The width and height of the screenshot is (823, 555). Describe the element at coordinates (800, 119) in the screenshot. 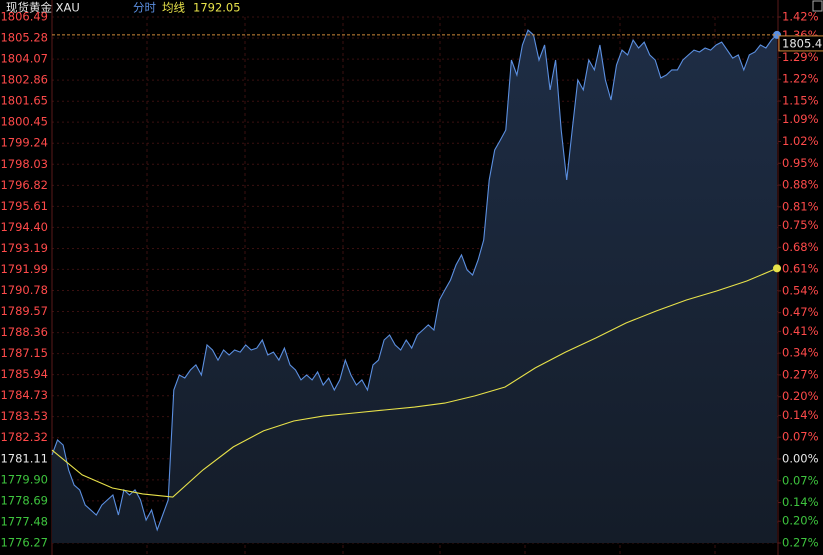

I see `y2-tick-label: 1.09%` at that location.